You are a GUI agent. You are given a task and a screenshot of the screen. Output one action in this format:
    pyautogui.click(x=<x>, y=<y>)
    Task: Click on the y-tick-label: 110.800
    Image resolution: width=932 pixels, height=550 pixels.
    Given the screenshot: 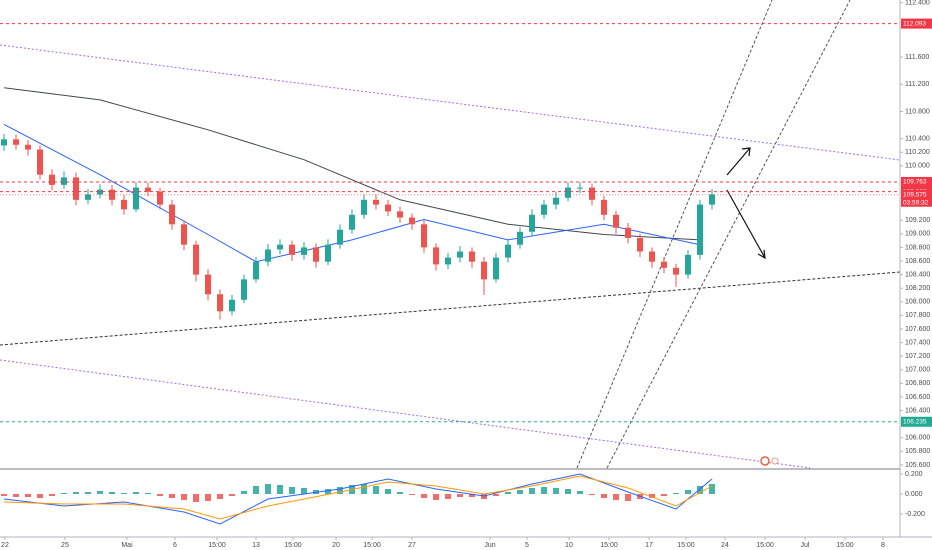 What is the action you would take?
    pyautogui.click(x=917, y=111)
    